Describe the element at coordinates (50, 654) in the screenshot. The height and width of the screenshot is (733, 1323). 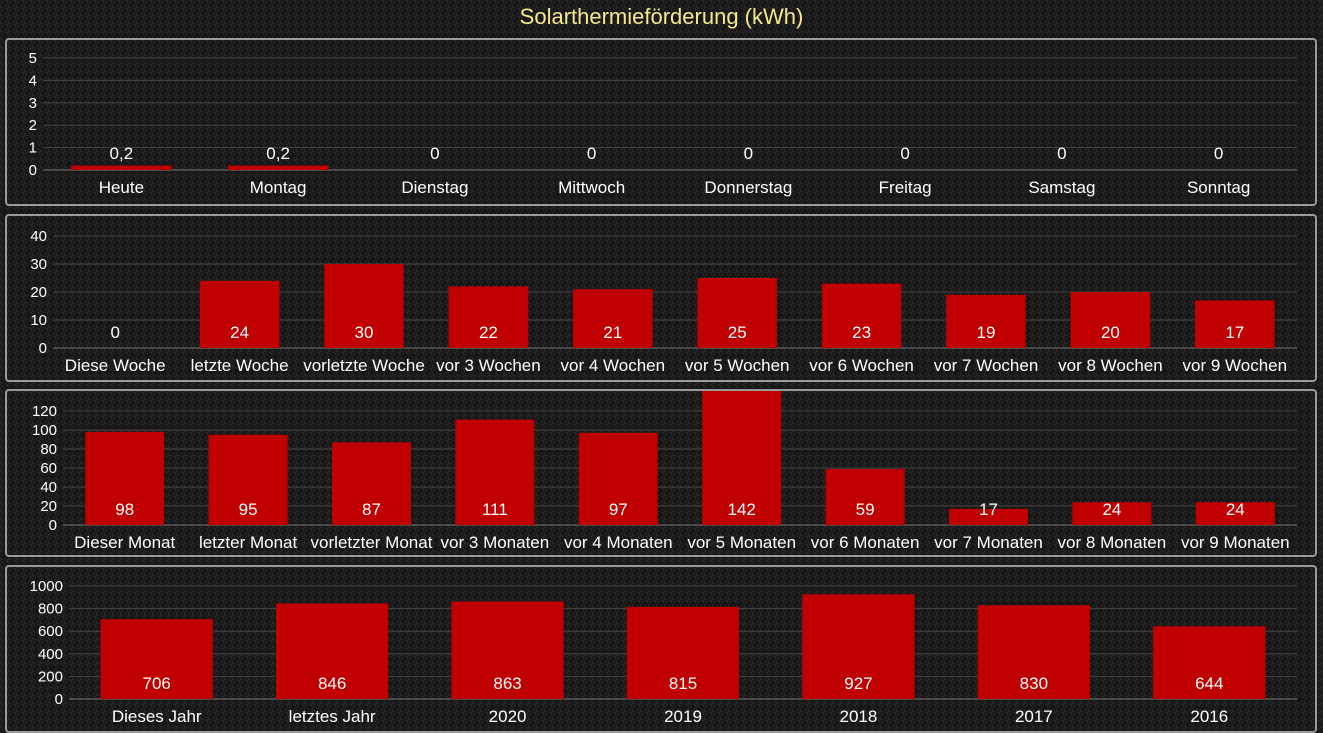
I see `y-tick-label: 400` at that location.